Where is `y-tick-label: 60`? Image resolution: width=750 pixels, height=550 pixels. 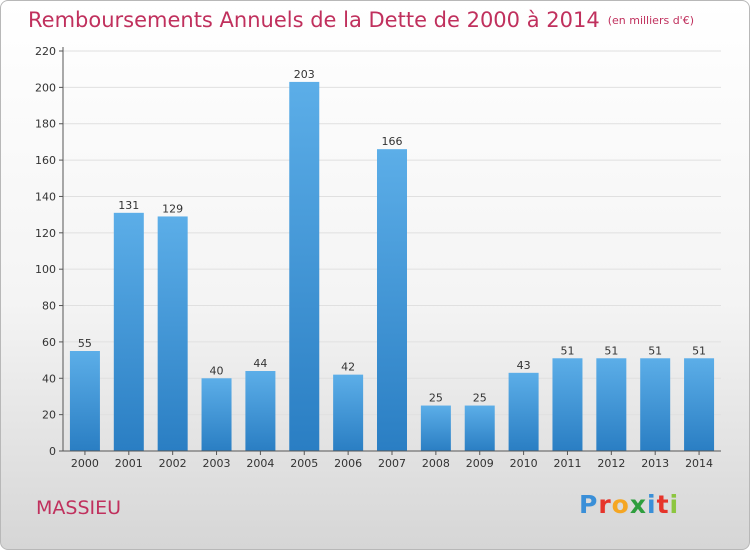 y-tick-label: 60 is located at coordinates (49, 342).